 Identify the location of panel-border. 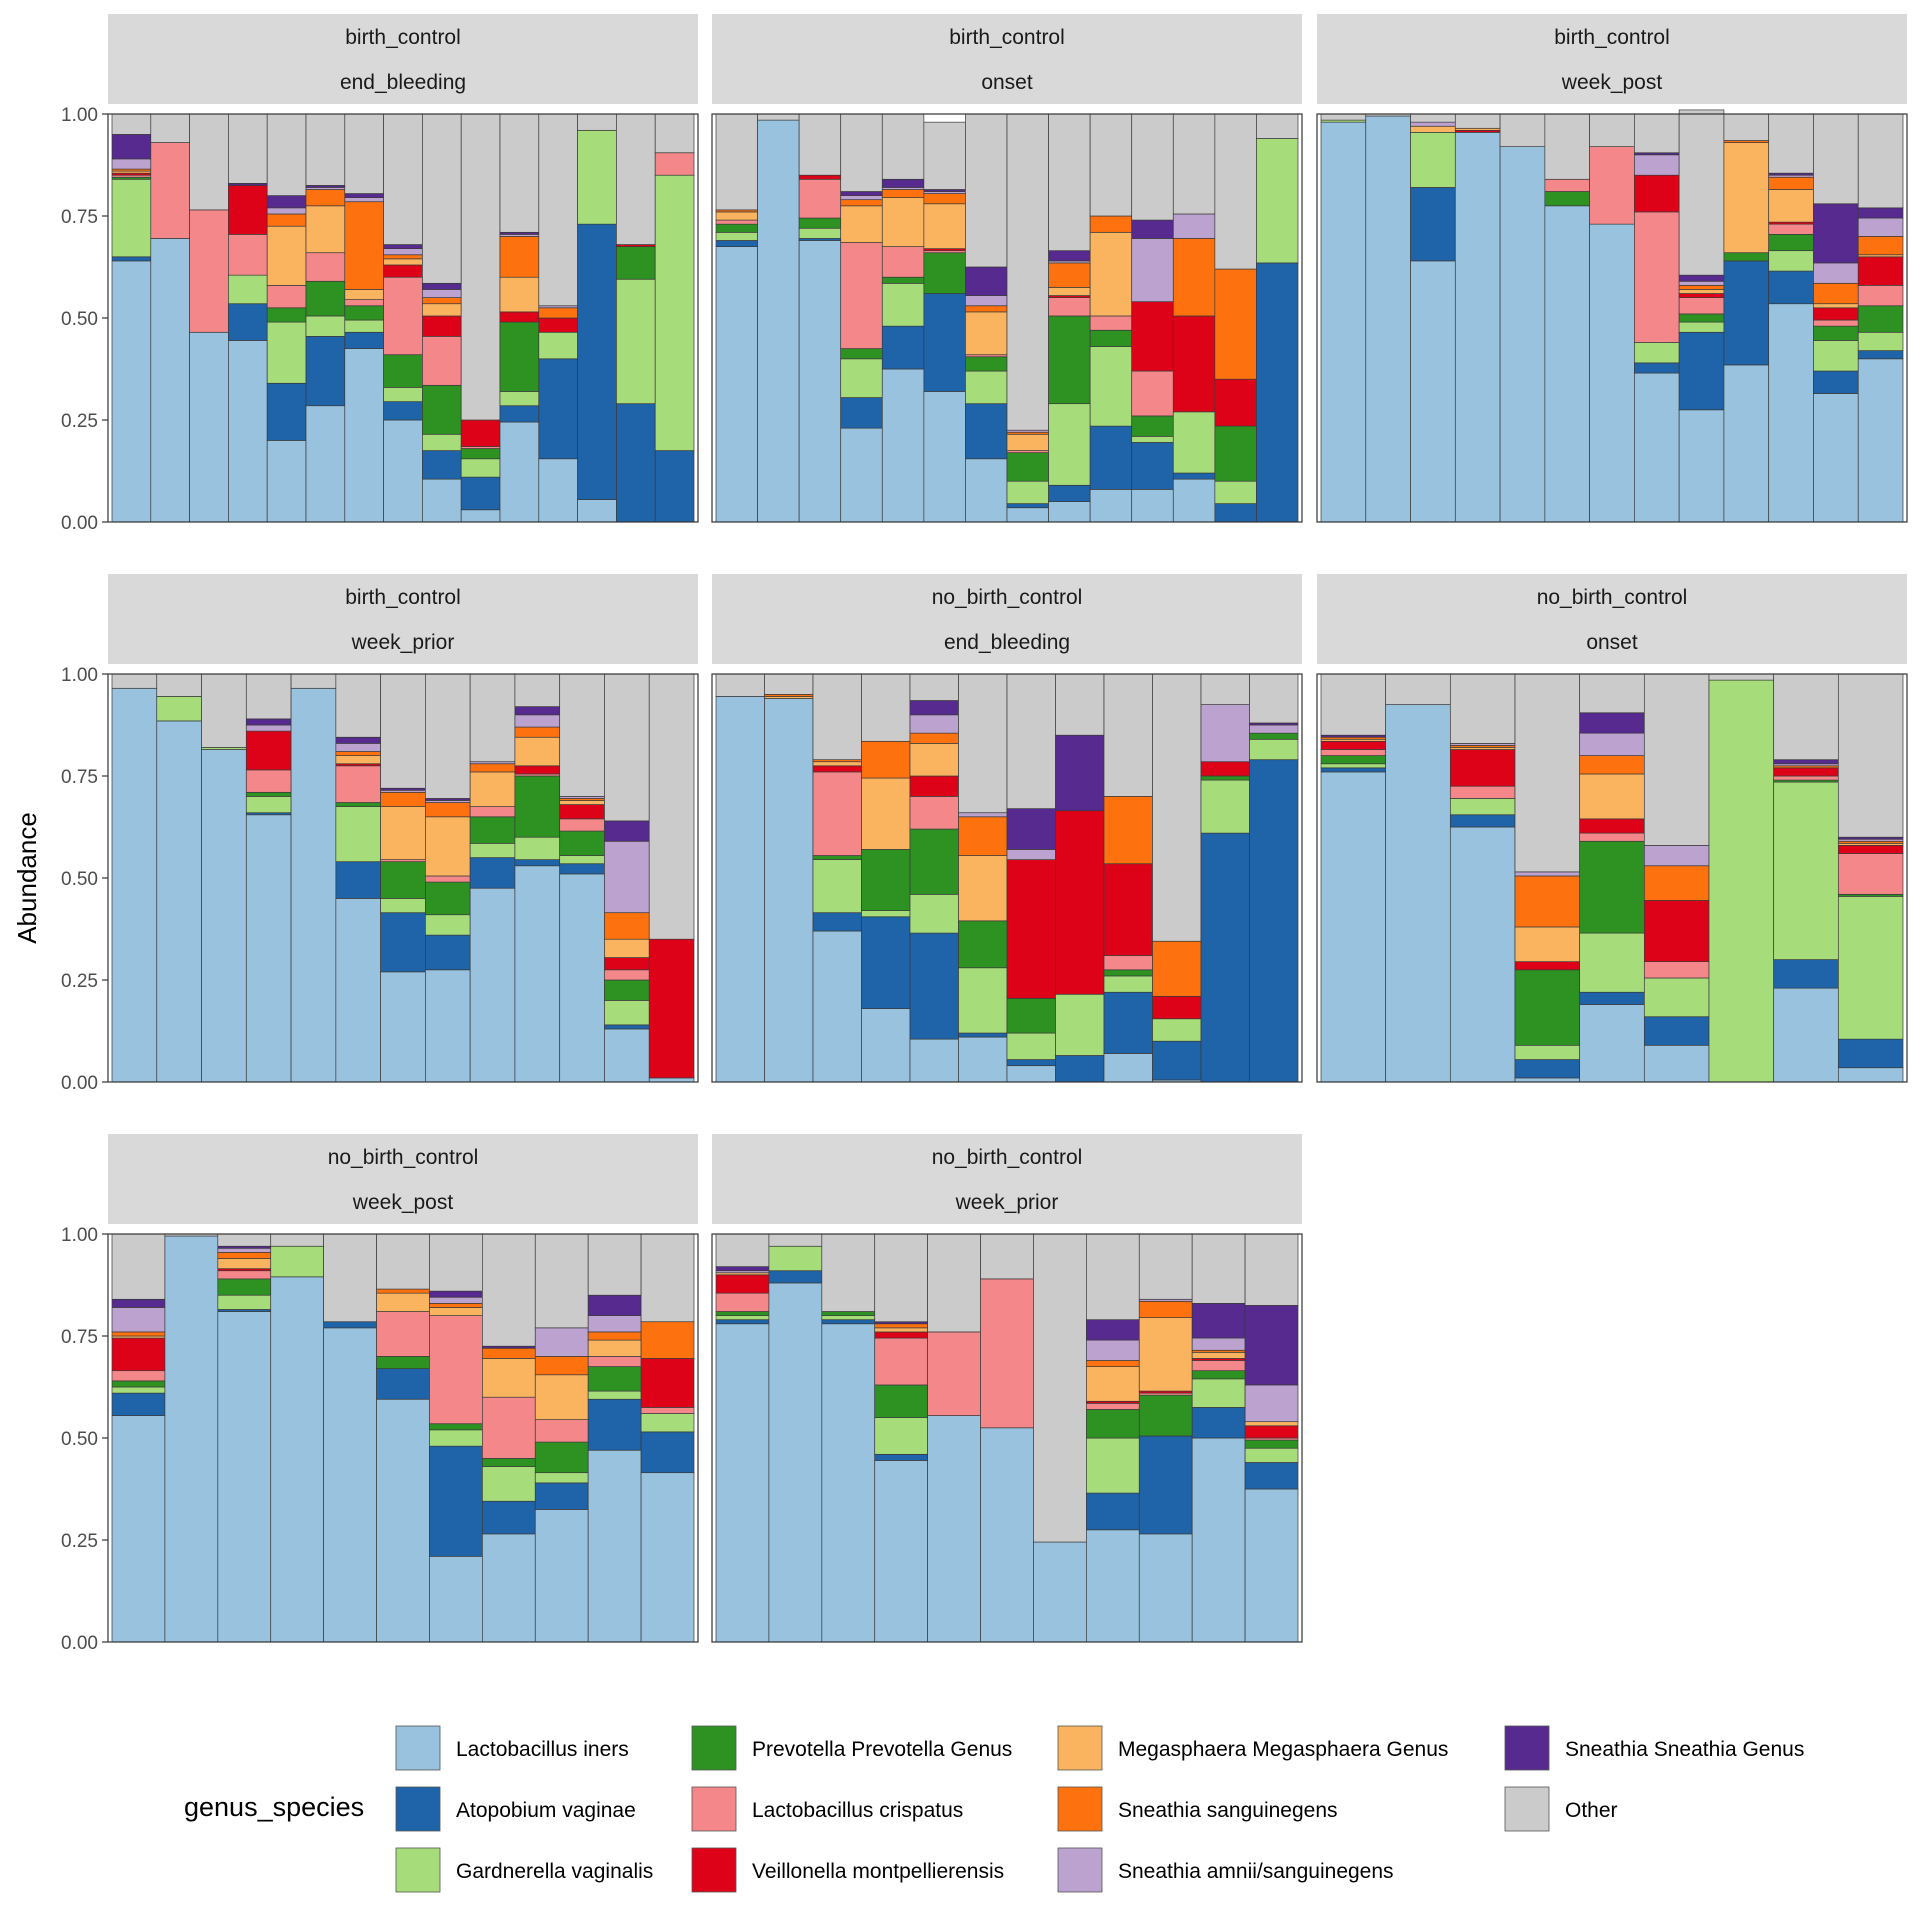
(1007, 878).